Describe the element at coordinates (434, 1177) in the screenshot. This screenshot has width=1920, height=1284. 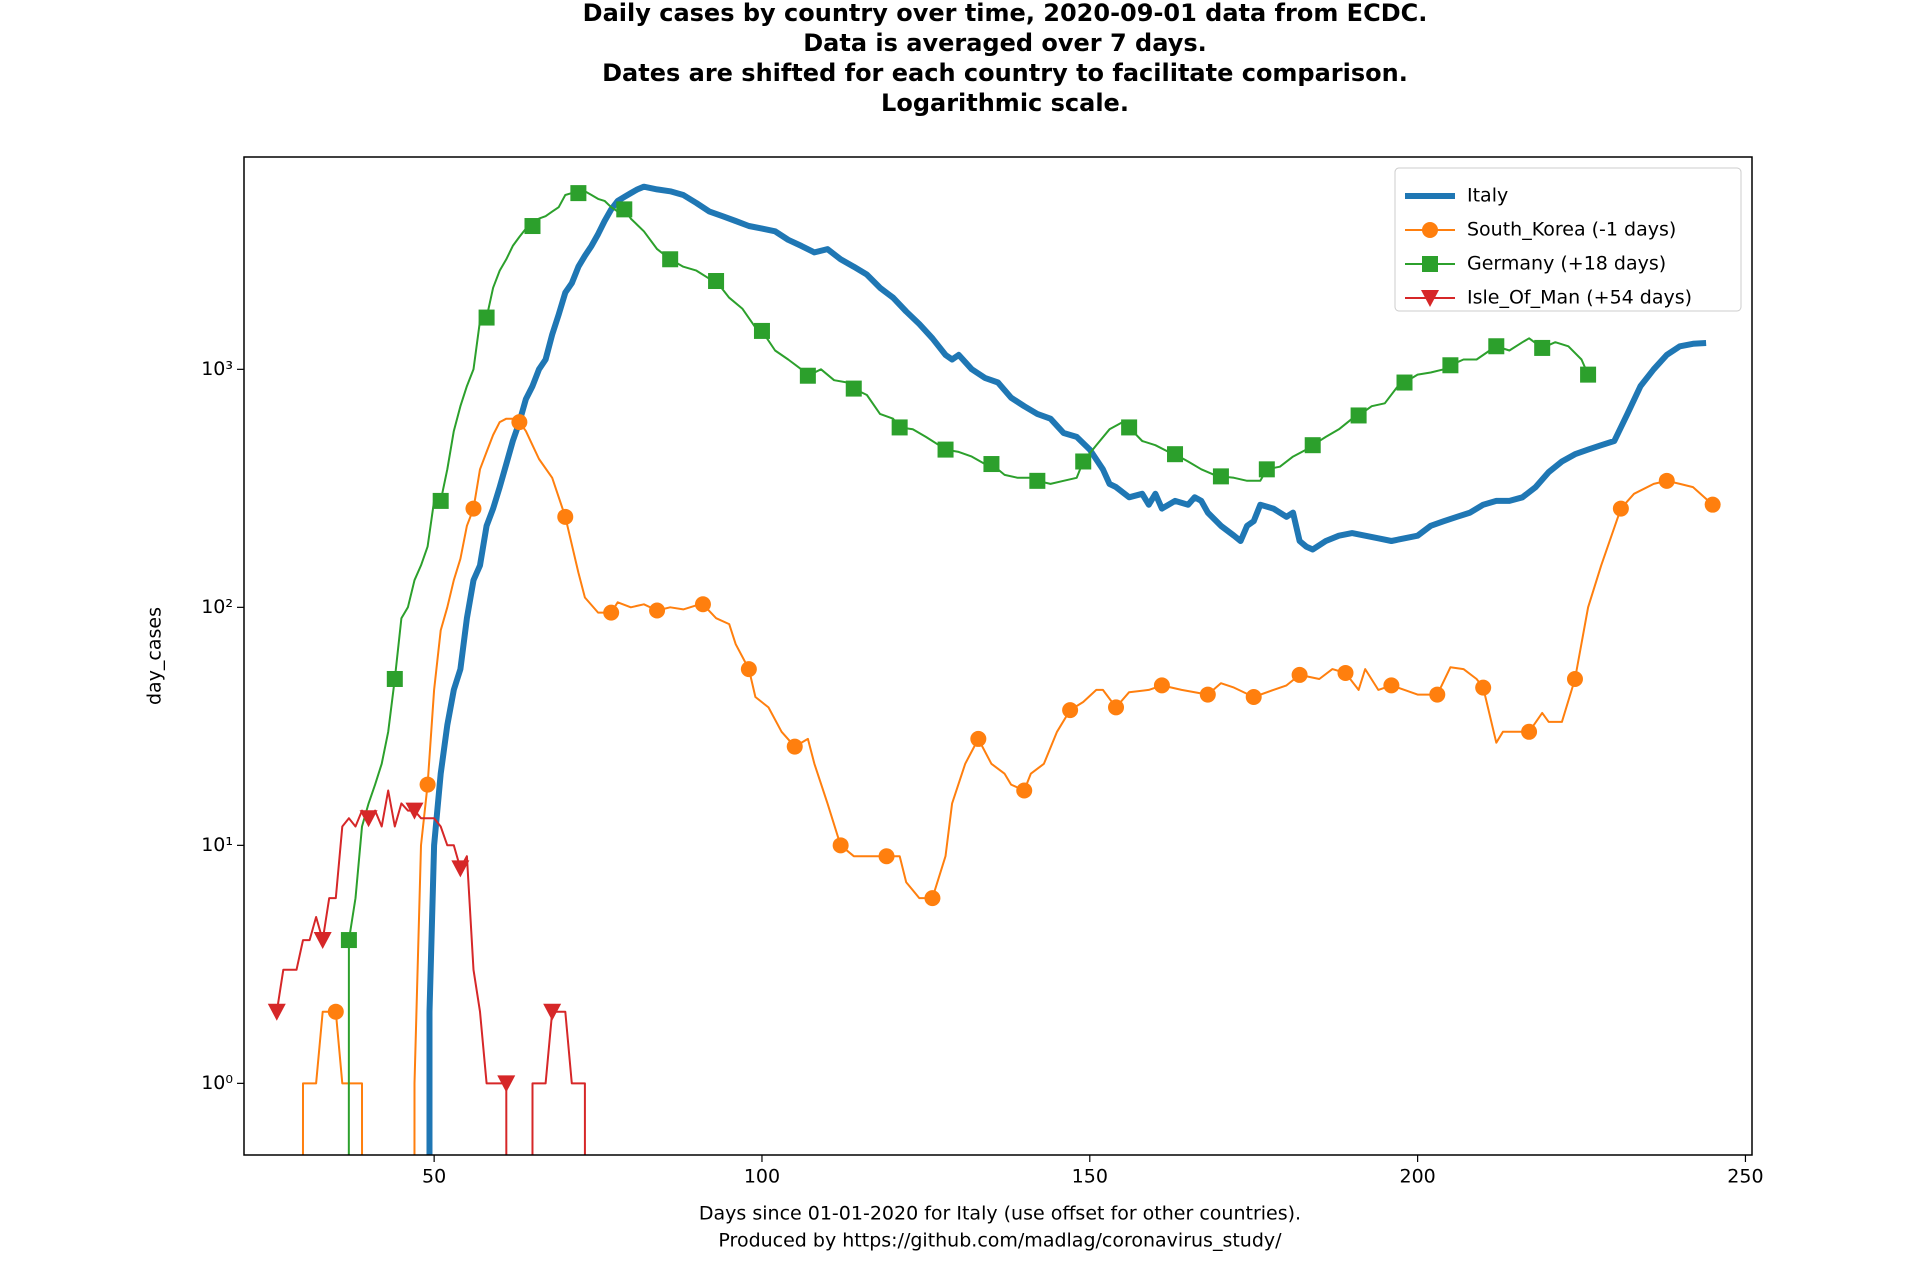
I see `x-tick-label: 50` at that location.